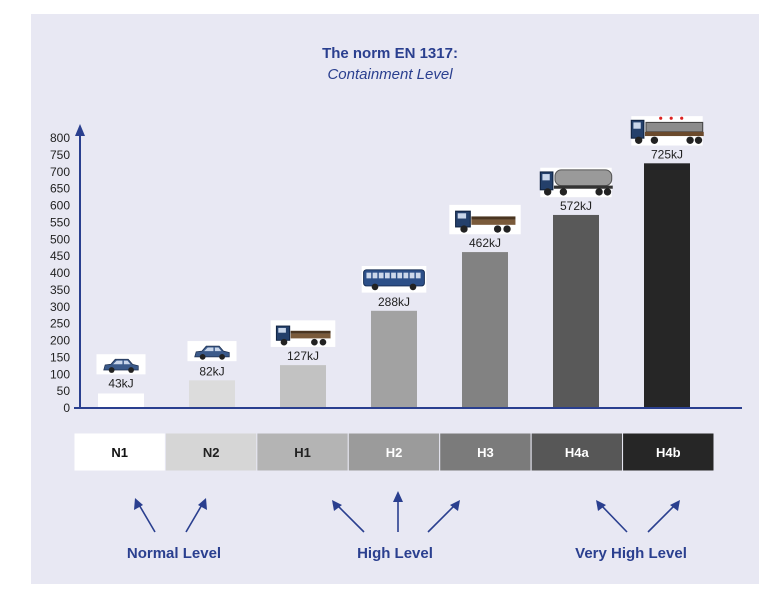 The height and width of the screenshot is (596, 768). Describe the element at coordinates (60, 155) in the screenshot. I see `y-tick-label: 750` at that location.